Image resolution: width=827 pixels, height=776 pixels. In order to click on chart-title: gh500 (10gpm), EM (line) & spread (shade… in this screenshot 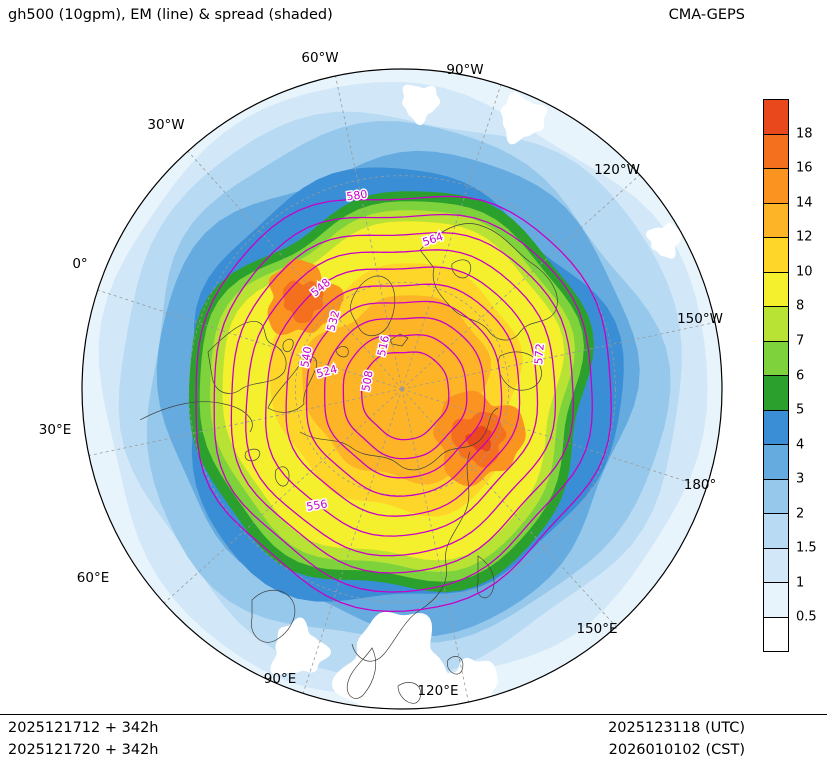, I will do `click(170, 15)`.